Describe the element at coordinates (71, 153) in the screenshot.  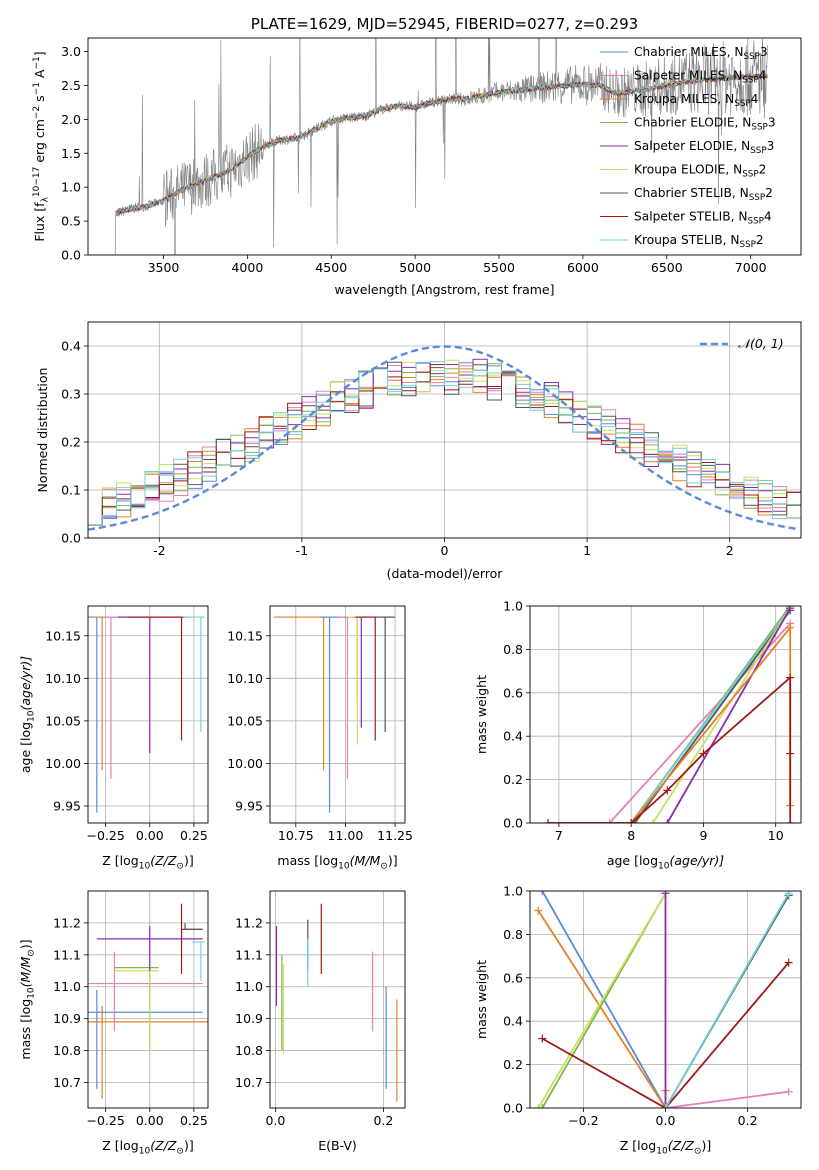
I see `y-tick-label: 1.5` at that location.